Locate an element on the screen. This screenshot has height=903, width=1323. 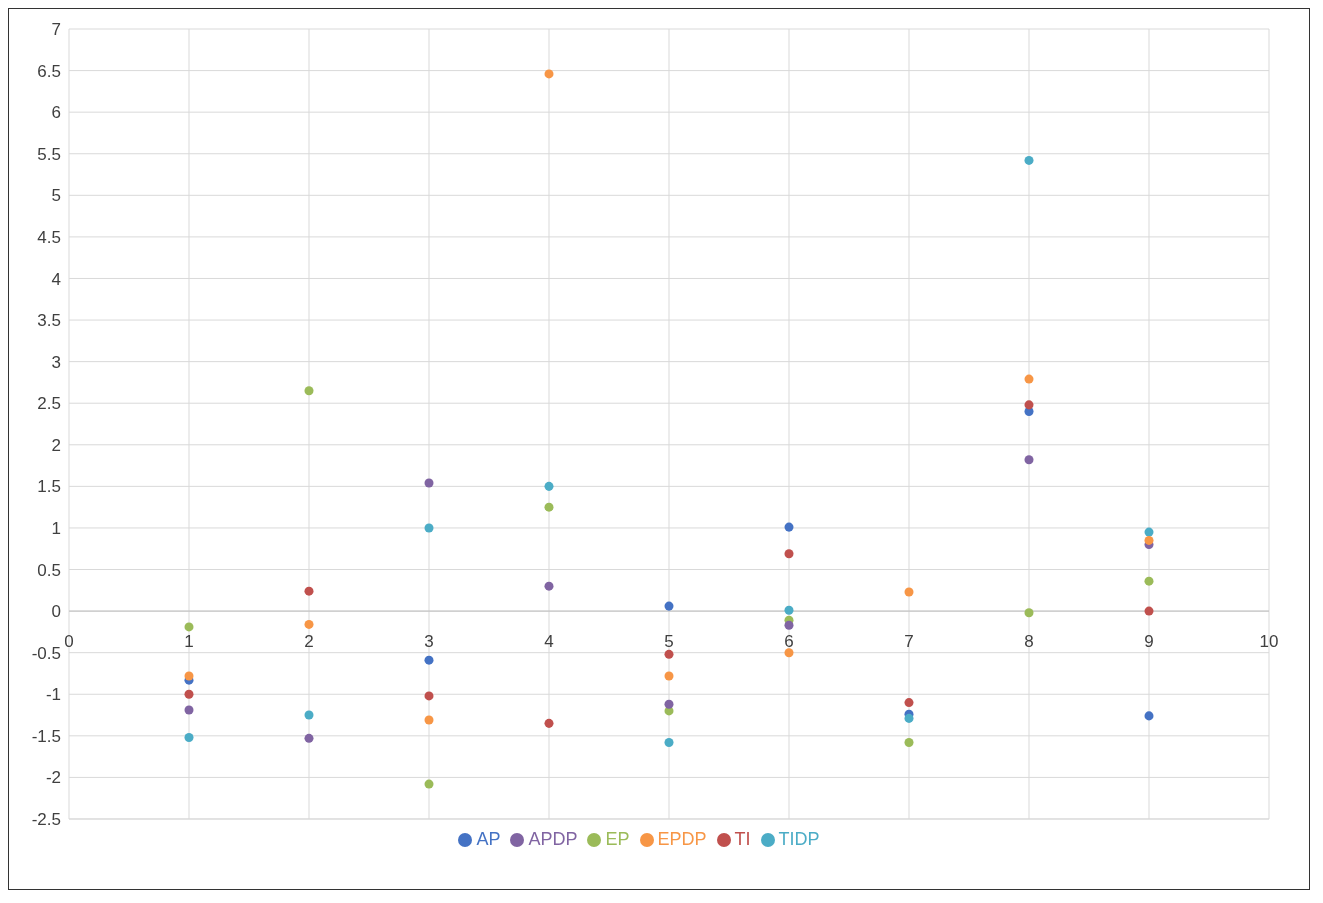
x-tick-label: 5 is located at coordinates (669, 642).